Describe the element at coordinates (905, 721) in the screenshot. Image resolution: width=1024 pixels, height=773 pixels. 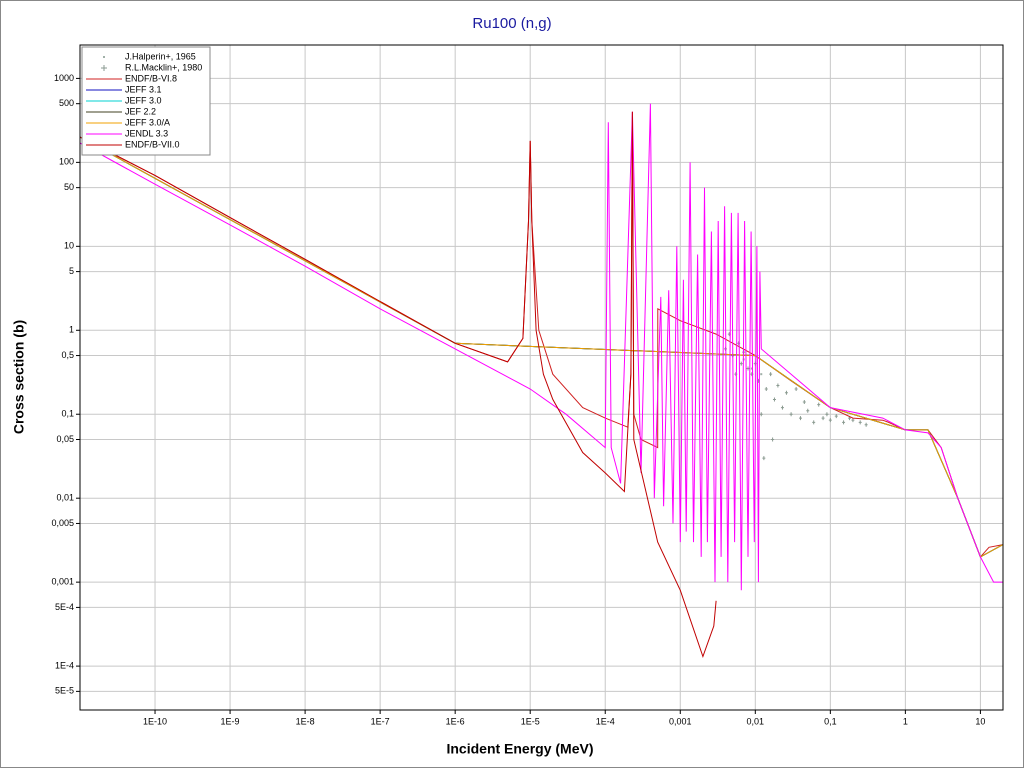
I see `x-tick-label: 1` at that location.